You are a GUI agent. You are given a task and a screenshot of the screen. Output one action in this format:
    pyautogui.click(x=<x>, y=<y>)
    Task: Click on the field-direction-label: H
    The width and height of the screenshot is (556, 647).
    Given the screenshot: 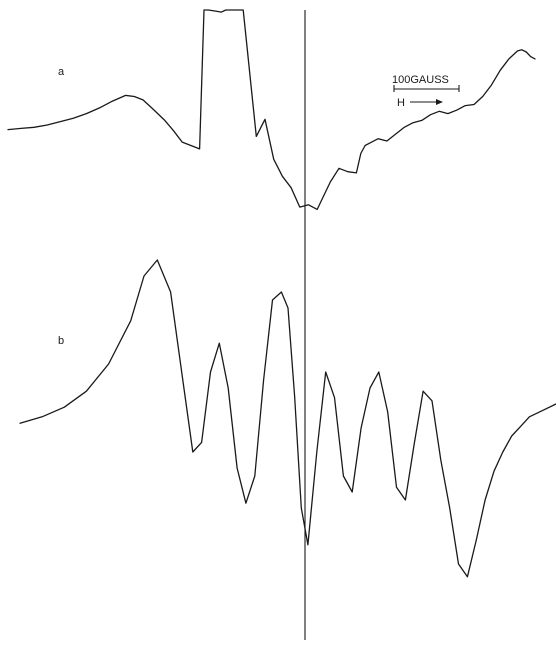 What is the action you would take?
    pyautogui.click(x=401, y=103)
    